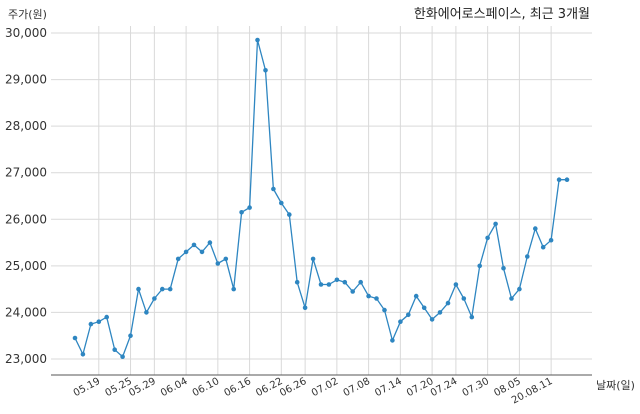 The width and height of the screenshot is (640, 414). What do you see at coordinates (325, 387) in the screenshot?
I see `x-tick-label: 07.02` at bounding box center [325, 387].